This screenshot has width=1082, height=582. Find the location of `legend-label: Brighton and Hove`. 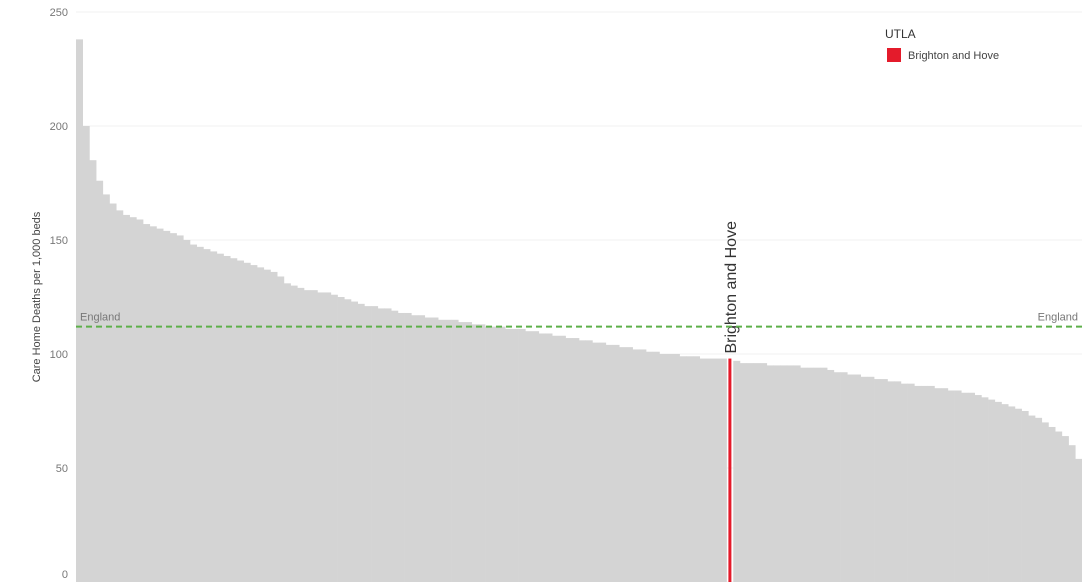

legend-label: Brighton and Hove is located at coordinates (953, 56).